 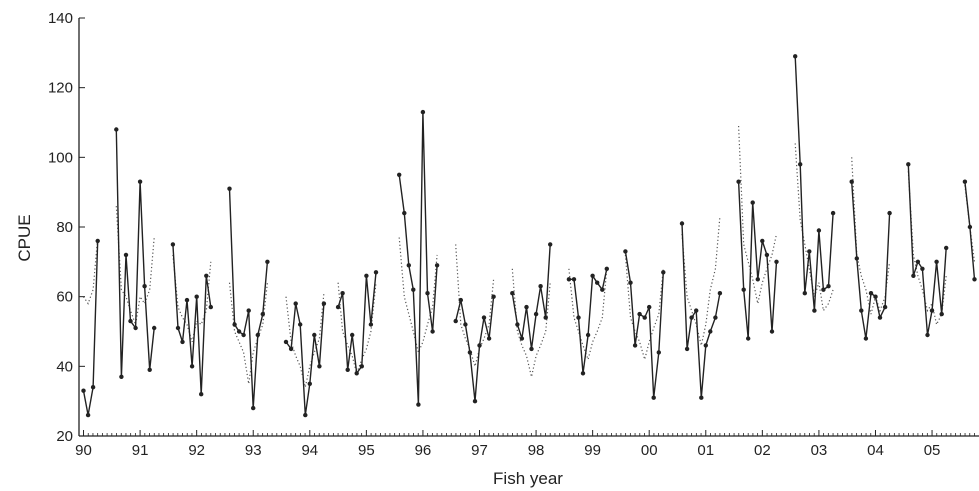 I want to click on x-tick-label: 95, so click(x=366, y=450).